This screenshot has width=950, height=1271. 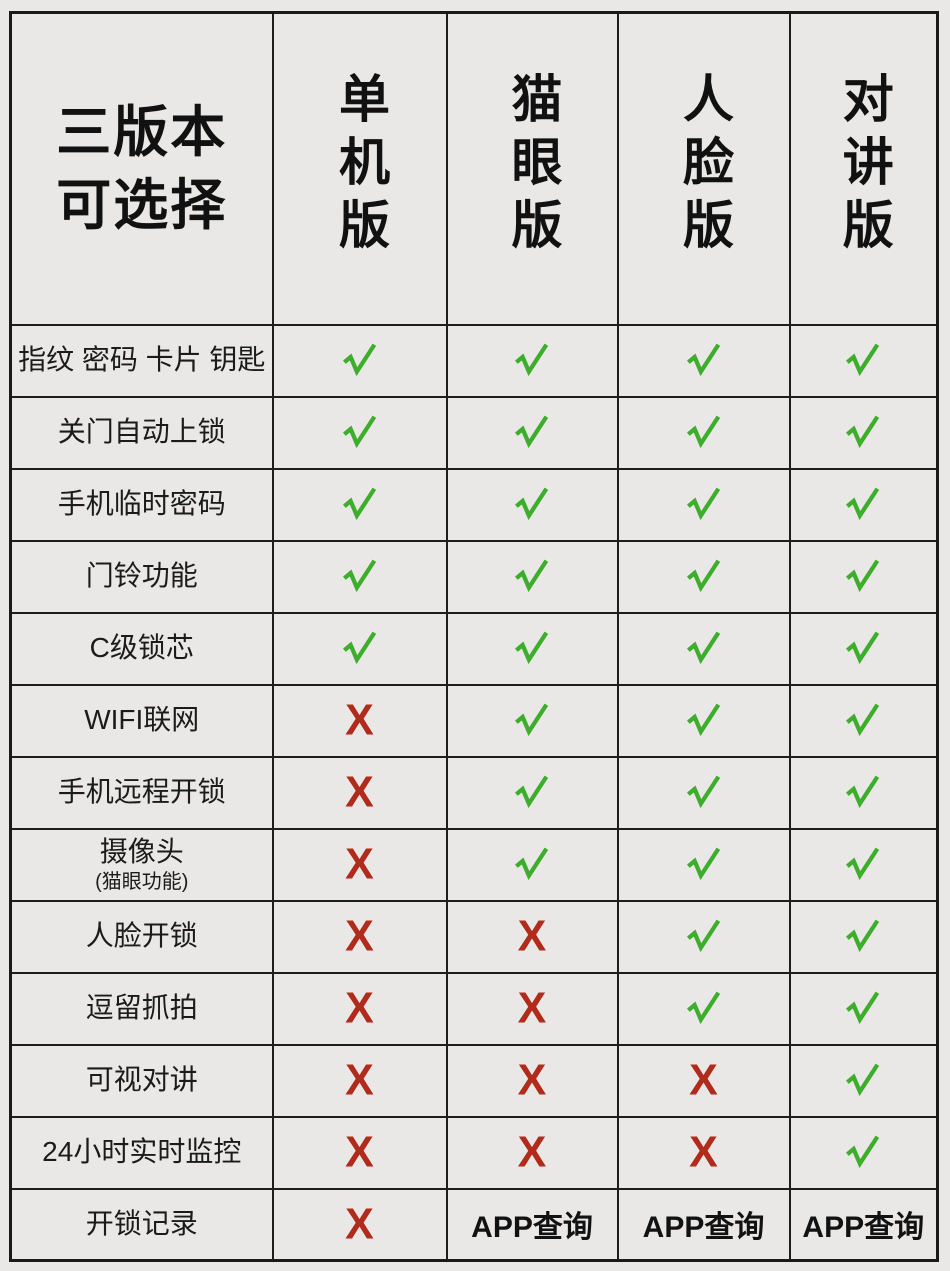 I want to click on feature-sublabel: (猫眼功能), so click(x=142, y=881).